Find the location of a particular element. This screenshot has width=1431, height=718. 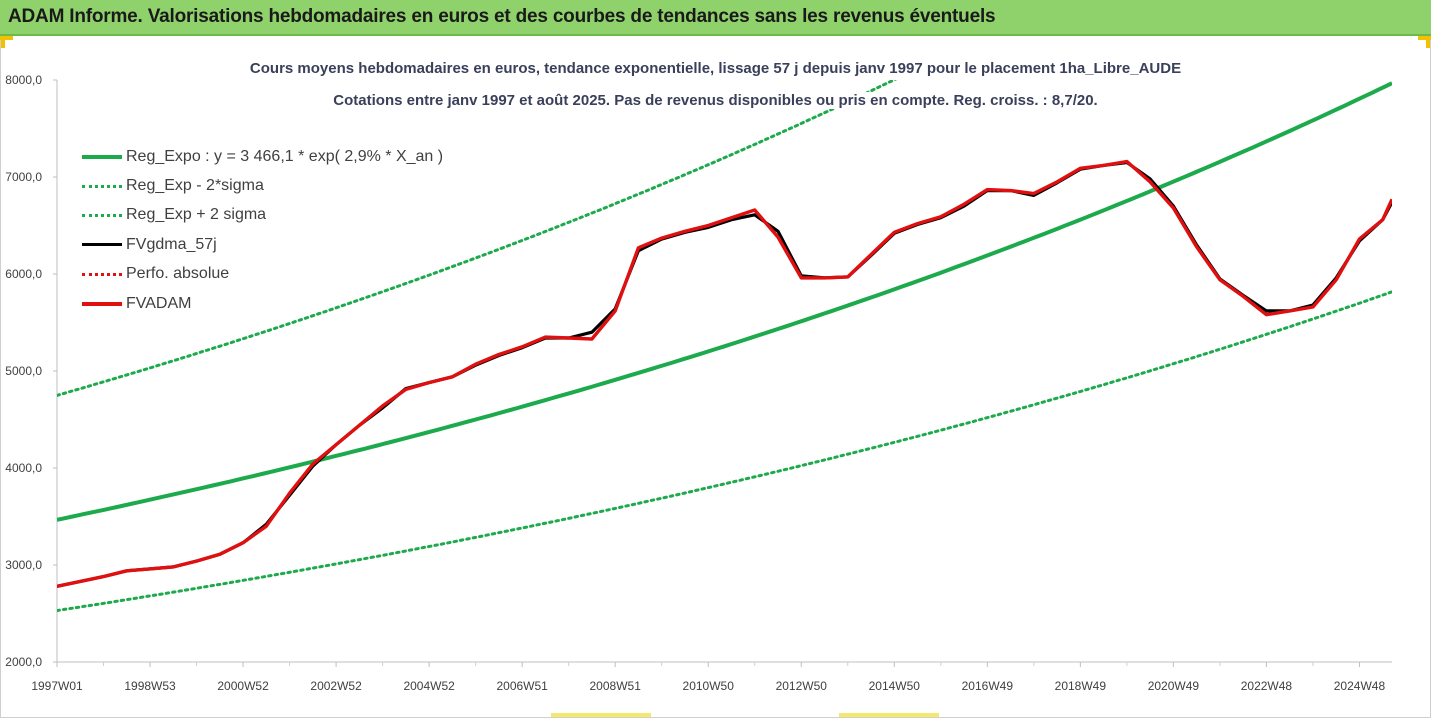

legend-swatch-fvgdma is located at coordinates (102, 245).